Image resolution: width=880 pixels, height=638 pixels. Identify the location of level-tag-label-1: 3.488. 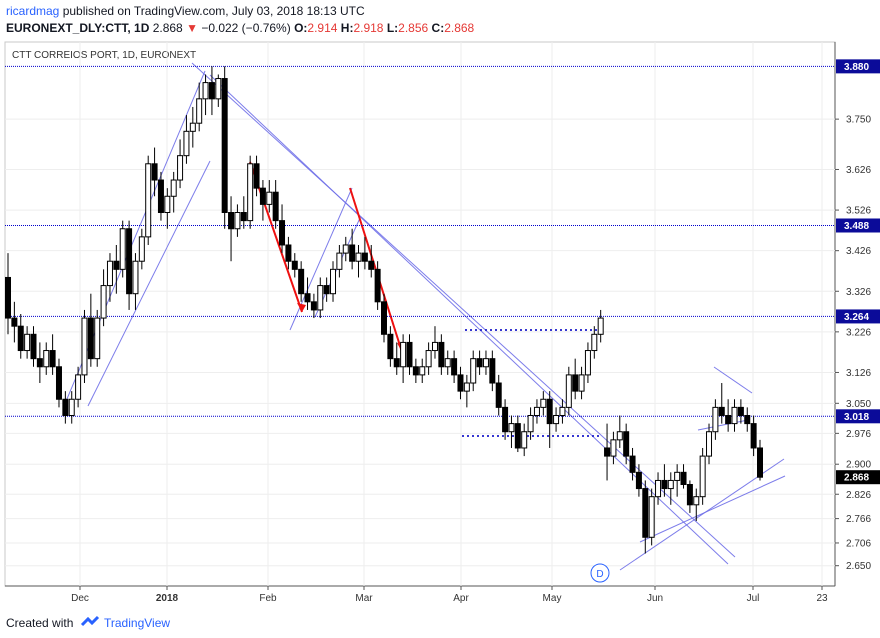
(856, 226).